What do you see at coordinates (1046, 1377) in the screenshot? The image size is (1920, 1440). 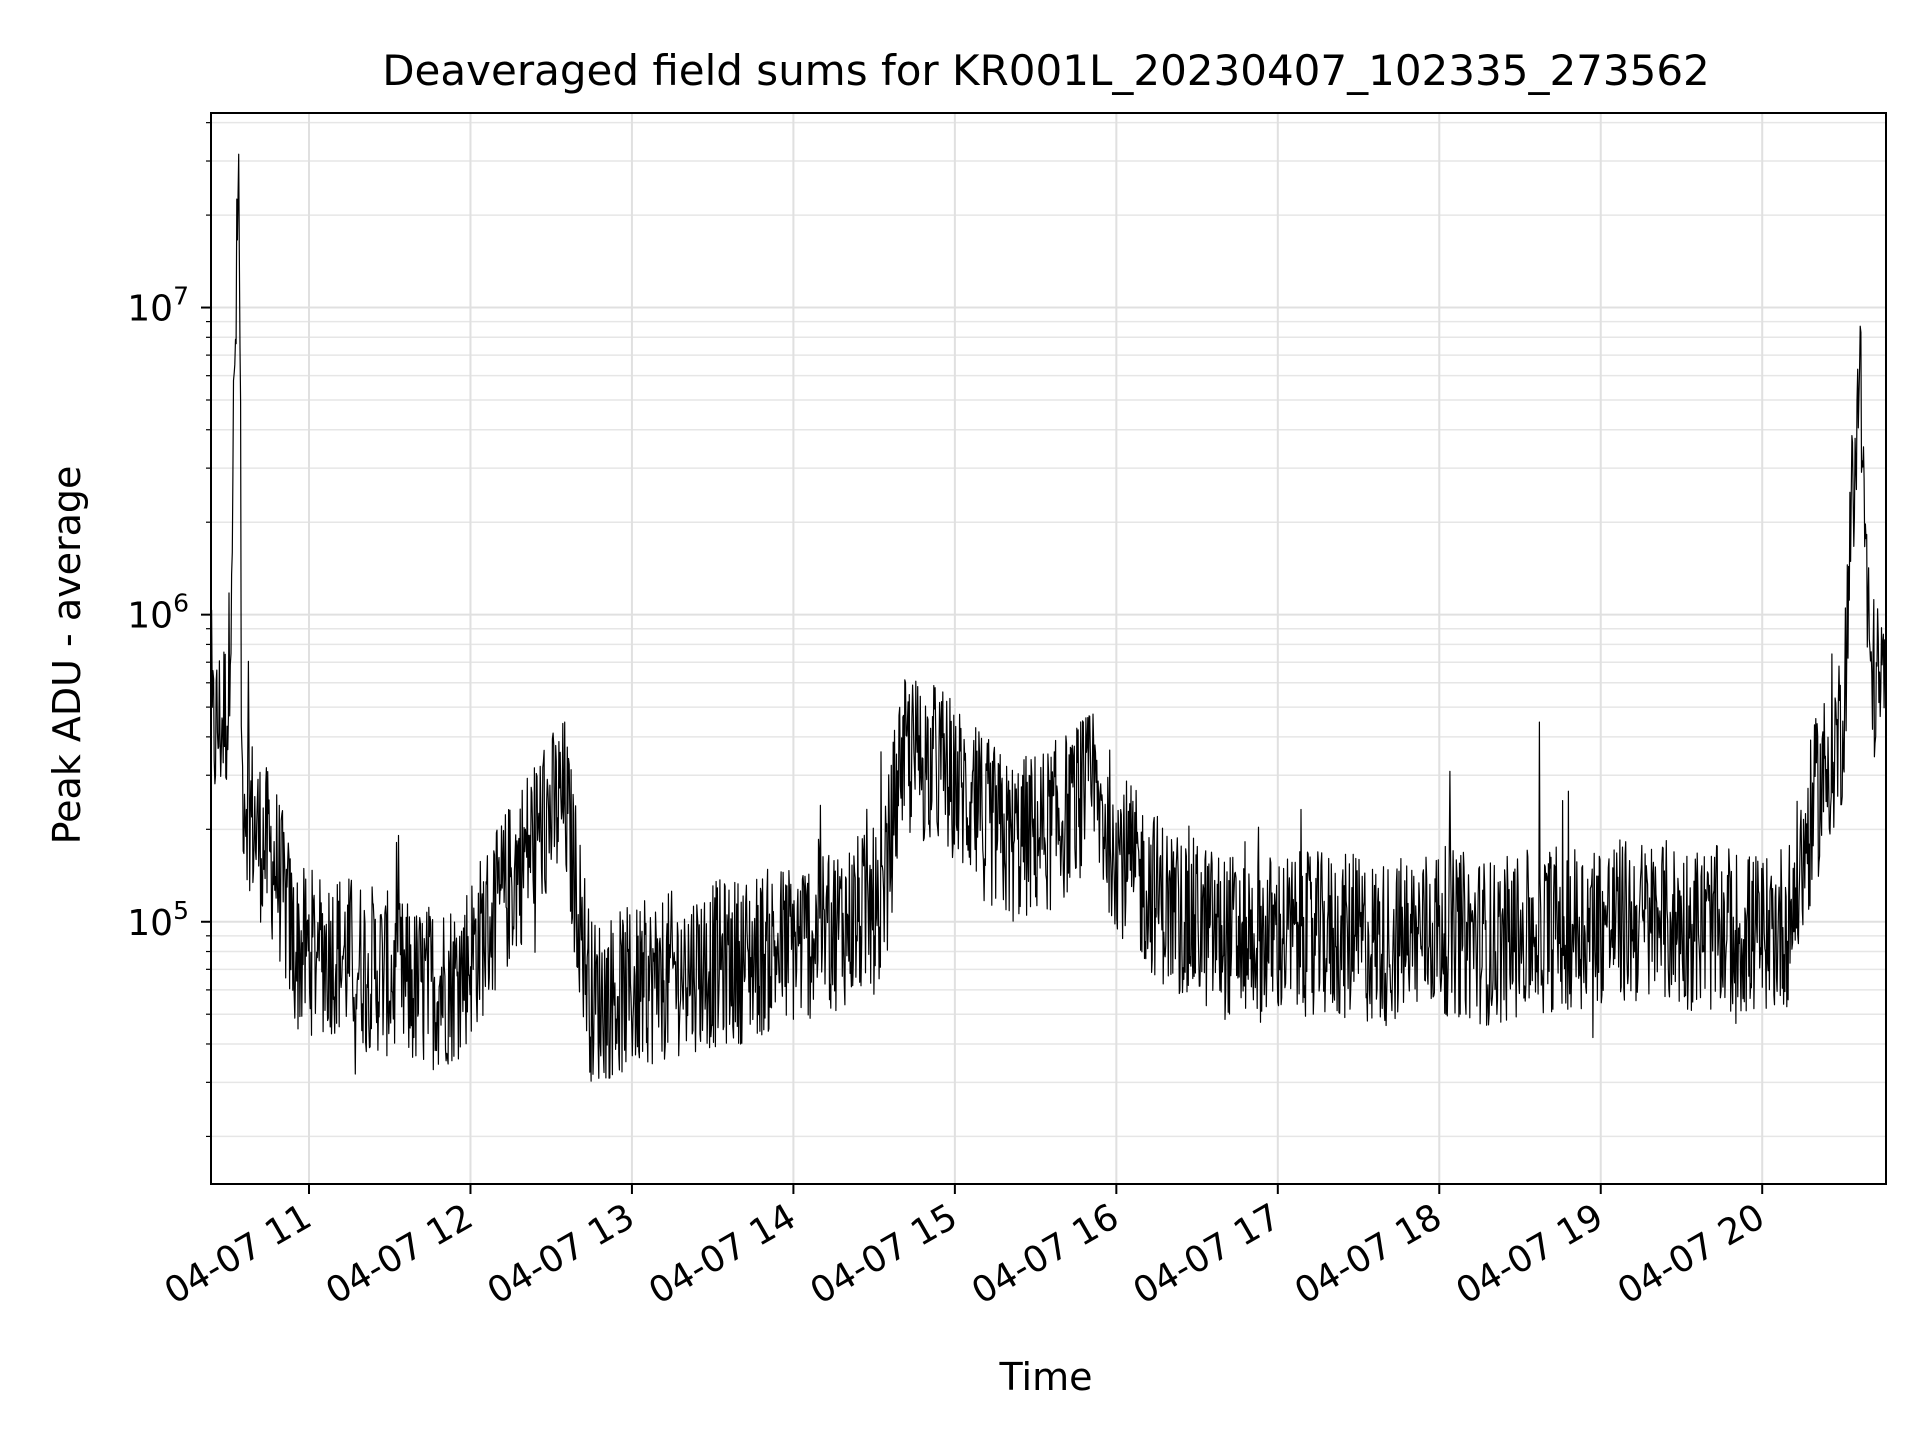 I see `x-axis-label: Time` at bounding box center [1046, 1377].